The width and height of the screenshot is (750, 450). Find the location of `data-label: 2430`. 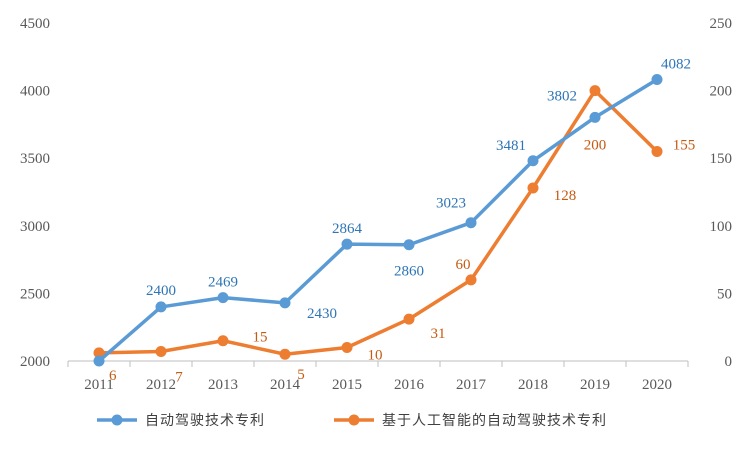

data-label: 2430 is located at coordinates (322, 314).